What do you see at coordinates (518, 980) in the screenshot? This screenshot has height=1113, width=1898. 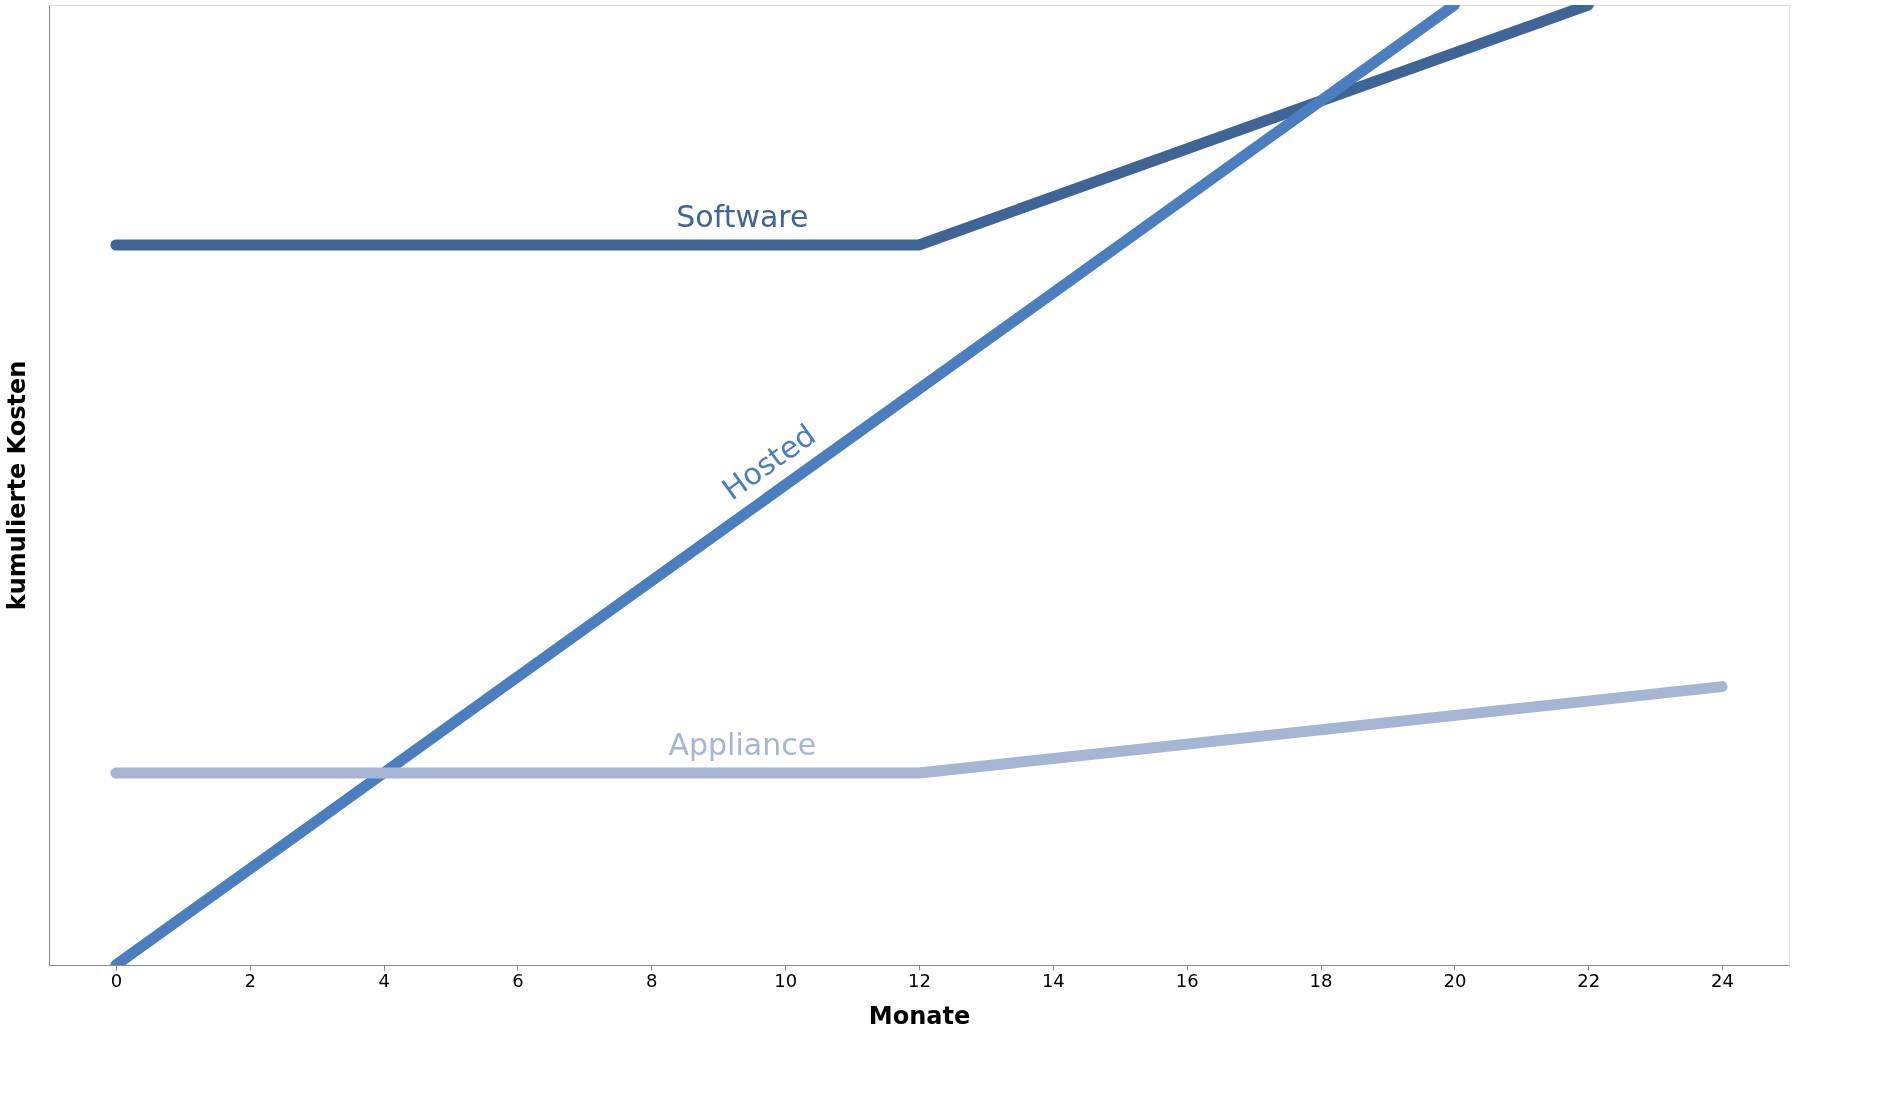 I see `x-tick-label: 6` at bounding box center [518, 980].